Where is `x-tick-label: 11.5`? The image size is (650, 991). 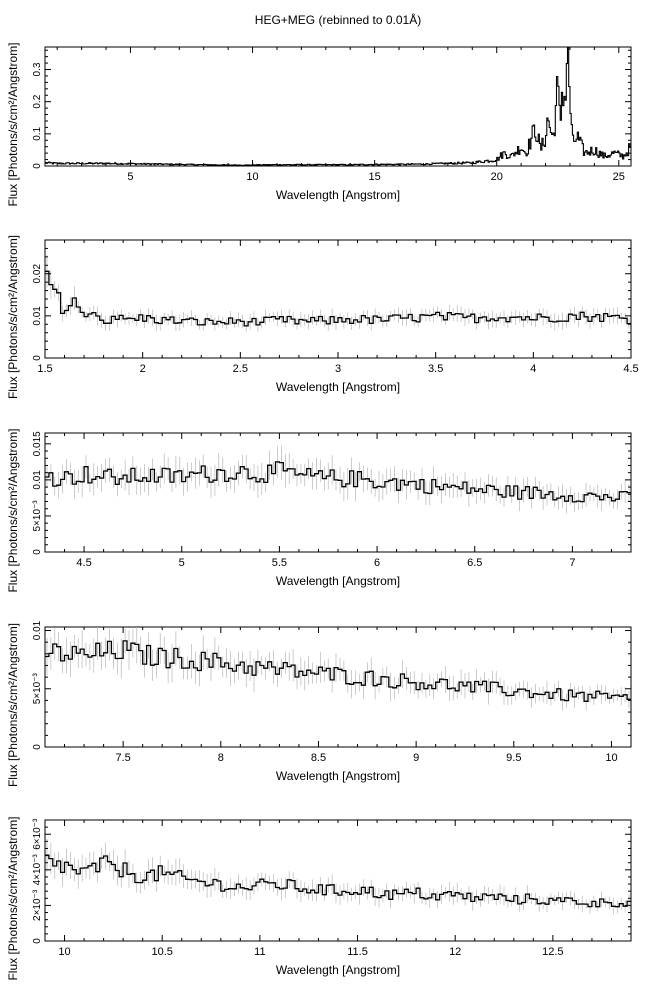 x-tick-label: 11.5 is located at coordinates (357, 952).